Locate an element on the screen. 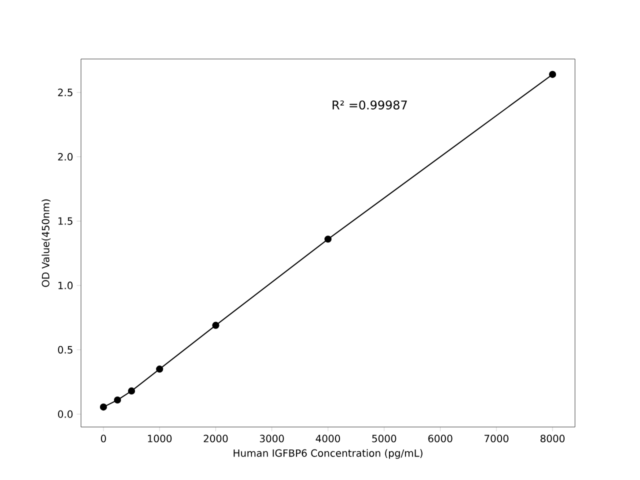 The height and width of the screenshot is (480, 640). x-tick-label: 8000 is located at coordinates (552, 438).